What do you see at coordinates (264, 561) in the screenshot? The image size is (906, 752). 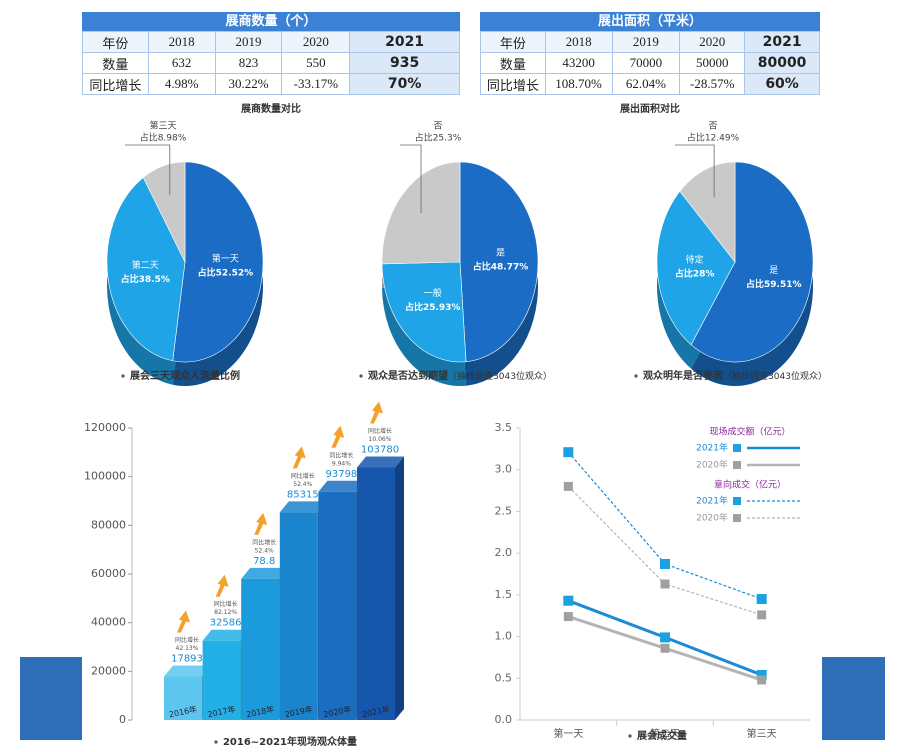 I see `total-label: 78.8` at bounding box center [264, 561].